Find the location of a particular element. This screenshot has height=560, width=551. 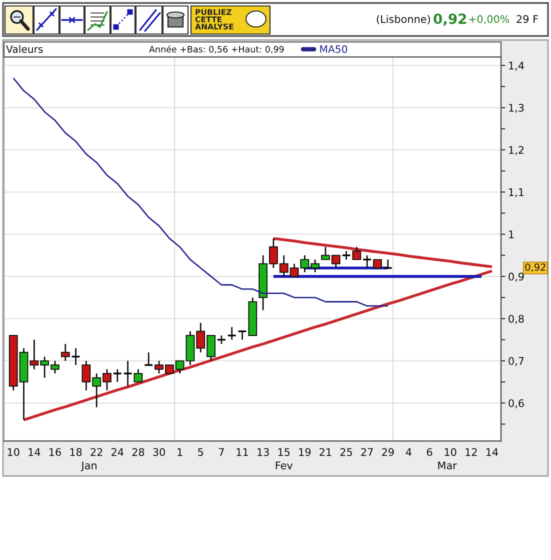

x-tick-label: 6 is located at coordinates (429, 452).